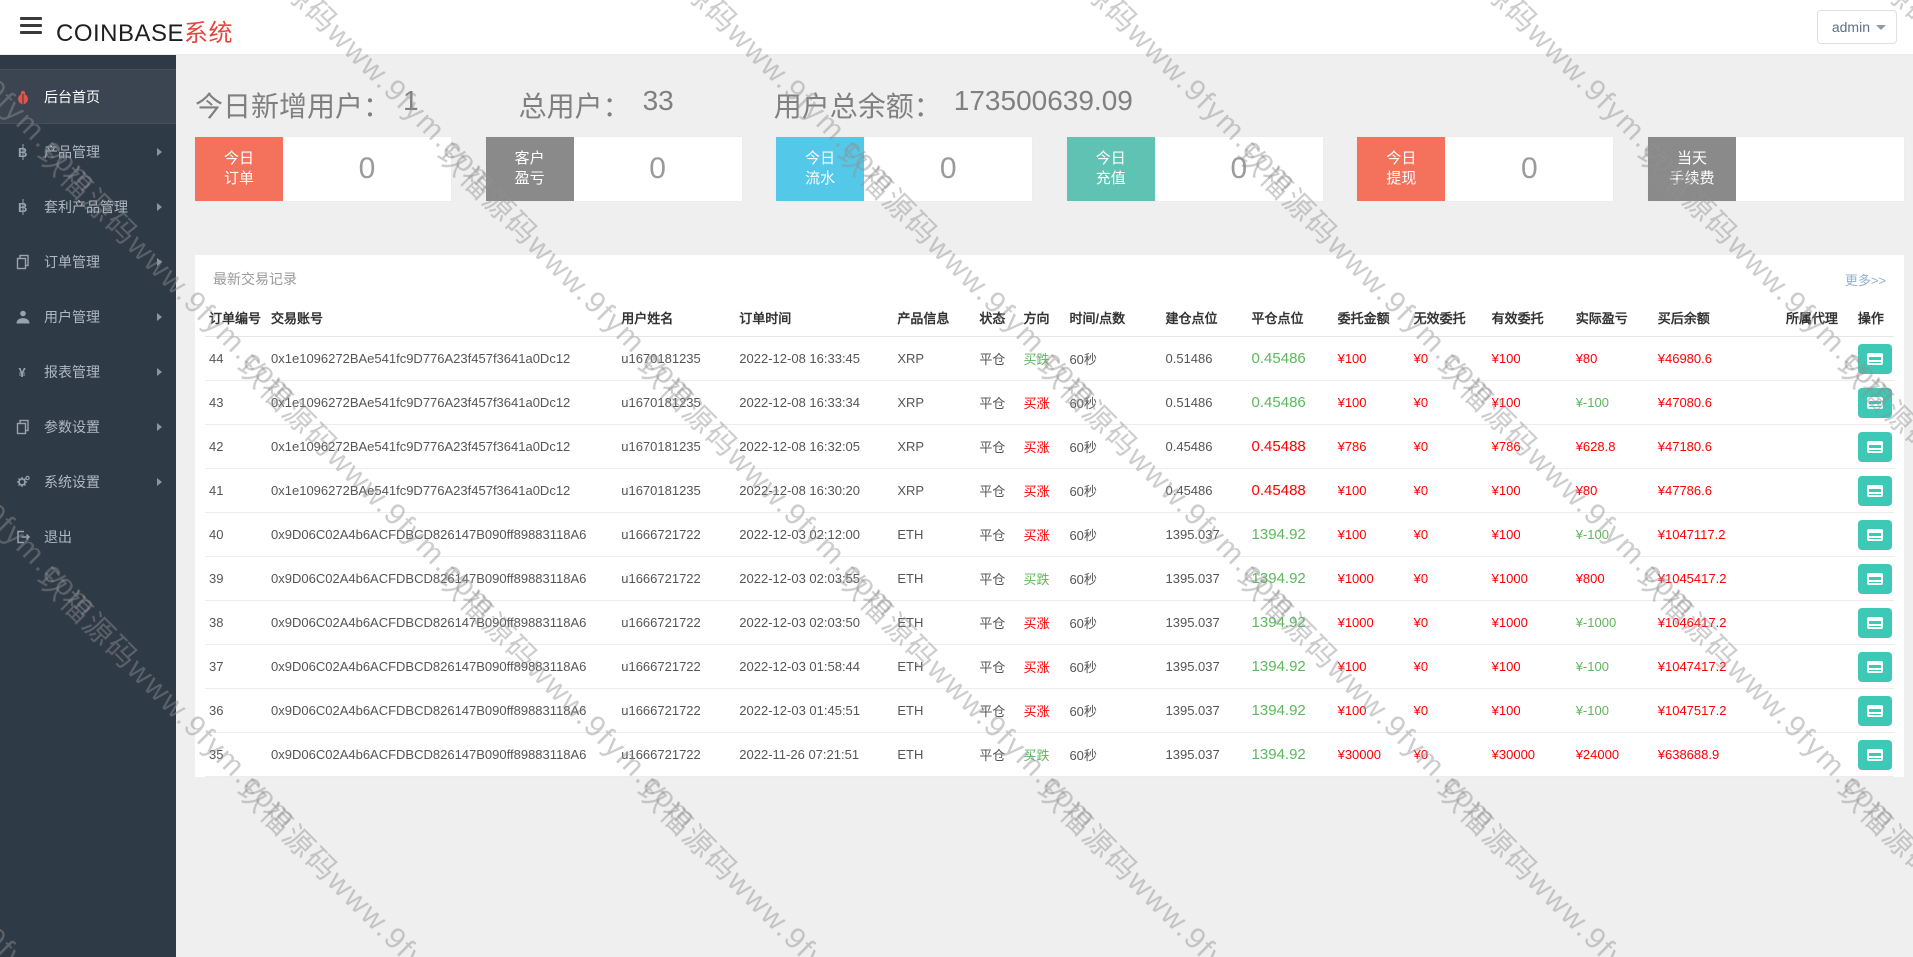 This screenshot has width=1913, height=957. What do you see at coordinates (88, 206) in the screenshot?
I see `sidebar-item-2: B 套利产品管理` at bounding box center [88, 206].